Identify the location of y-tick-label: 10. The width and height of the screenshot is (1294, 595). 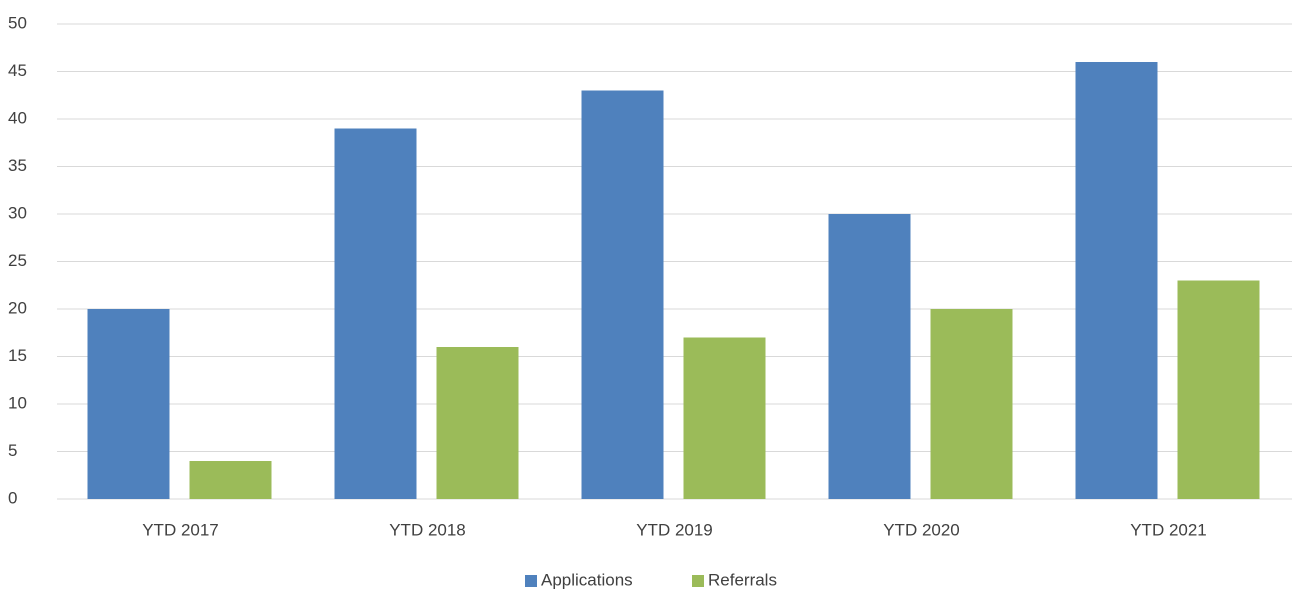
(17, 402).